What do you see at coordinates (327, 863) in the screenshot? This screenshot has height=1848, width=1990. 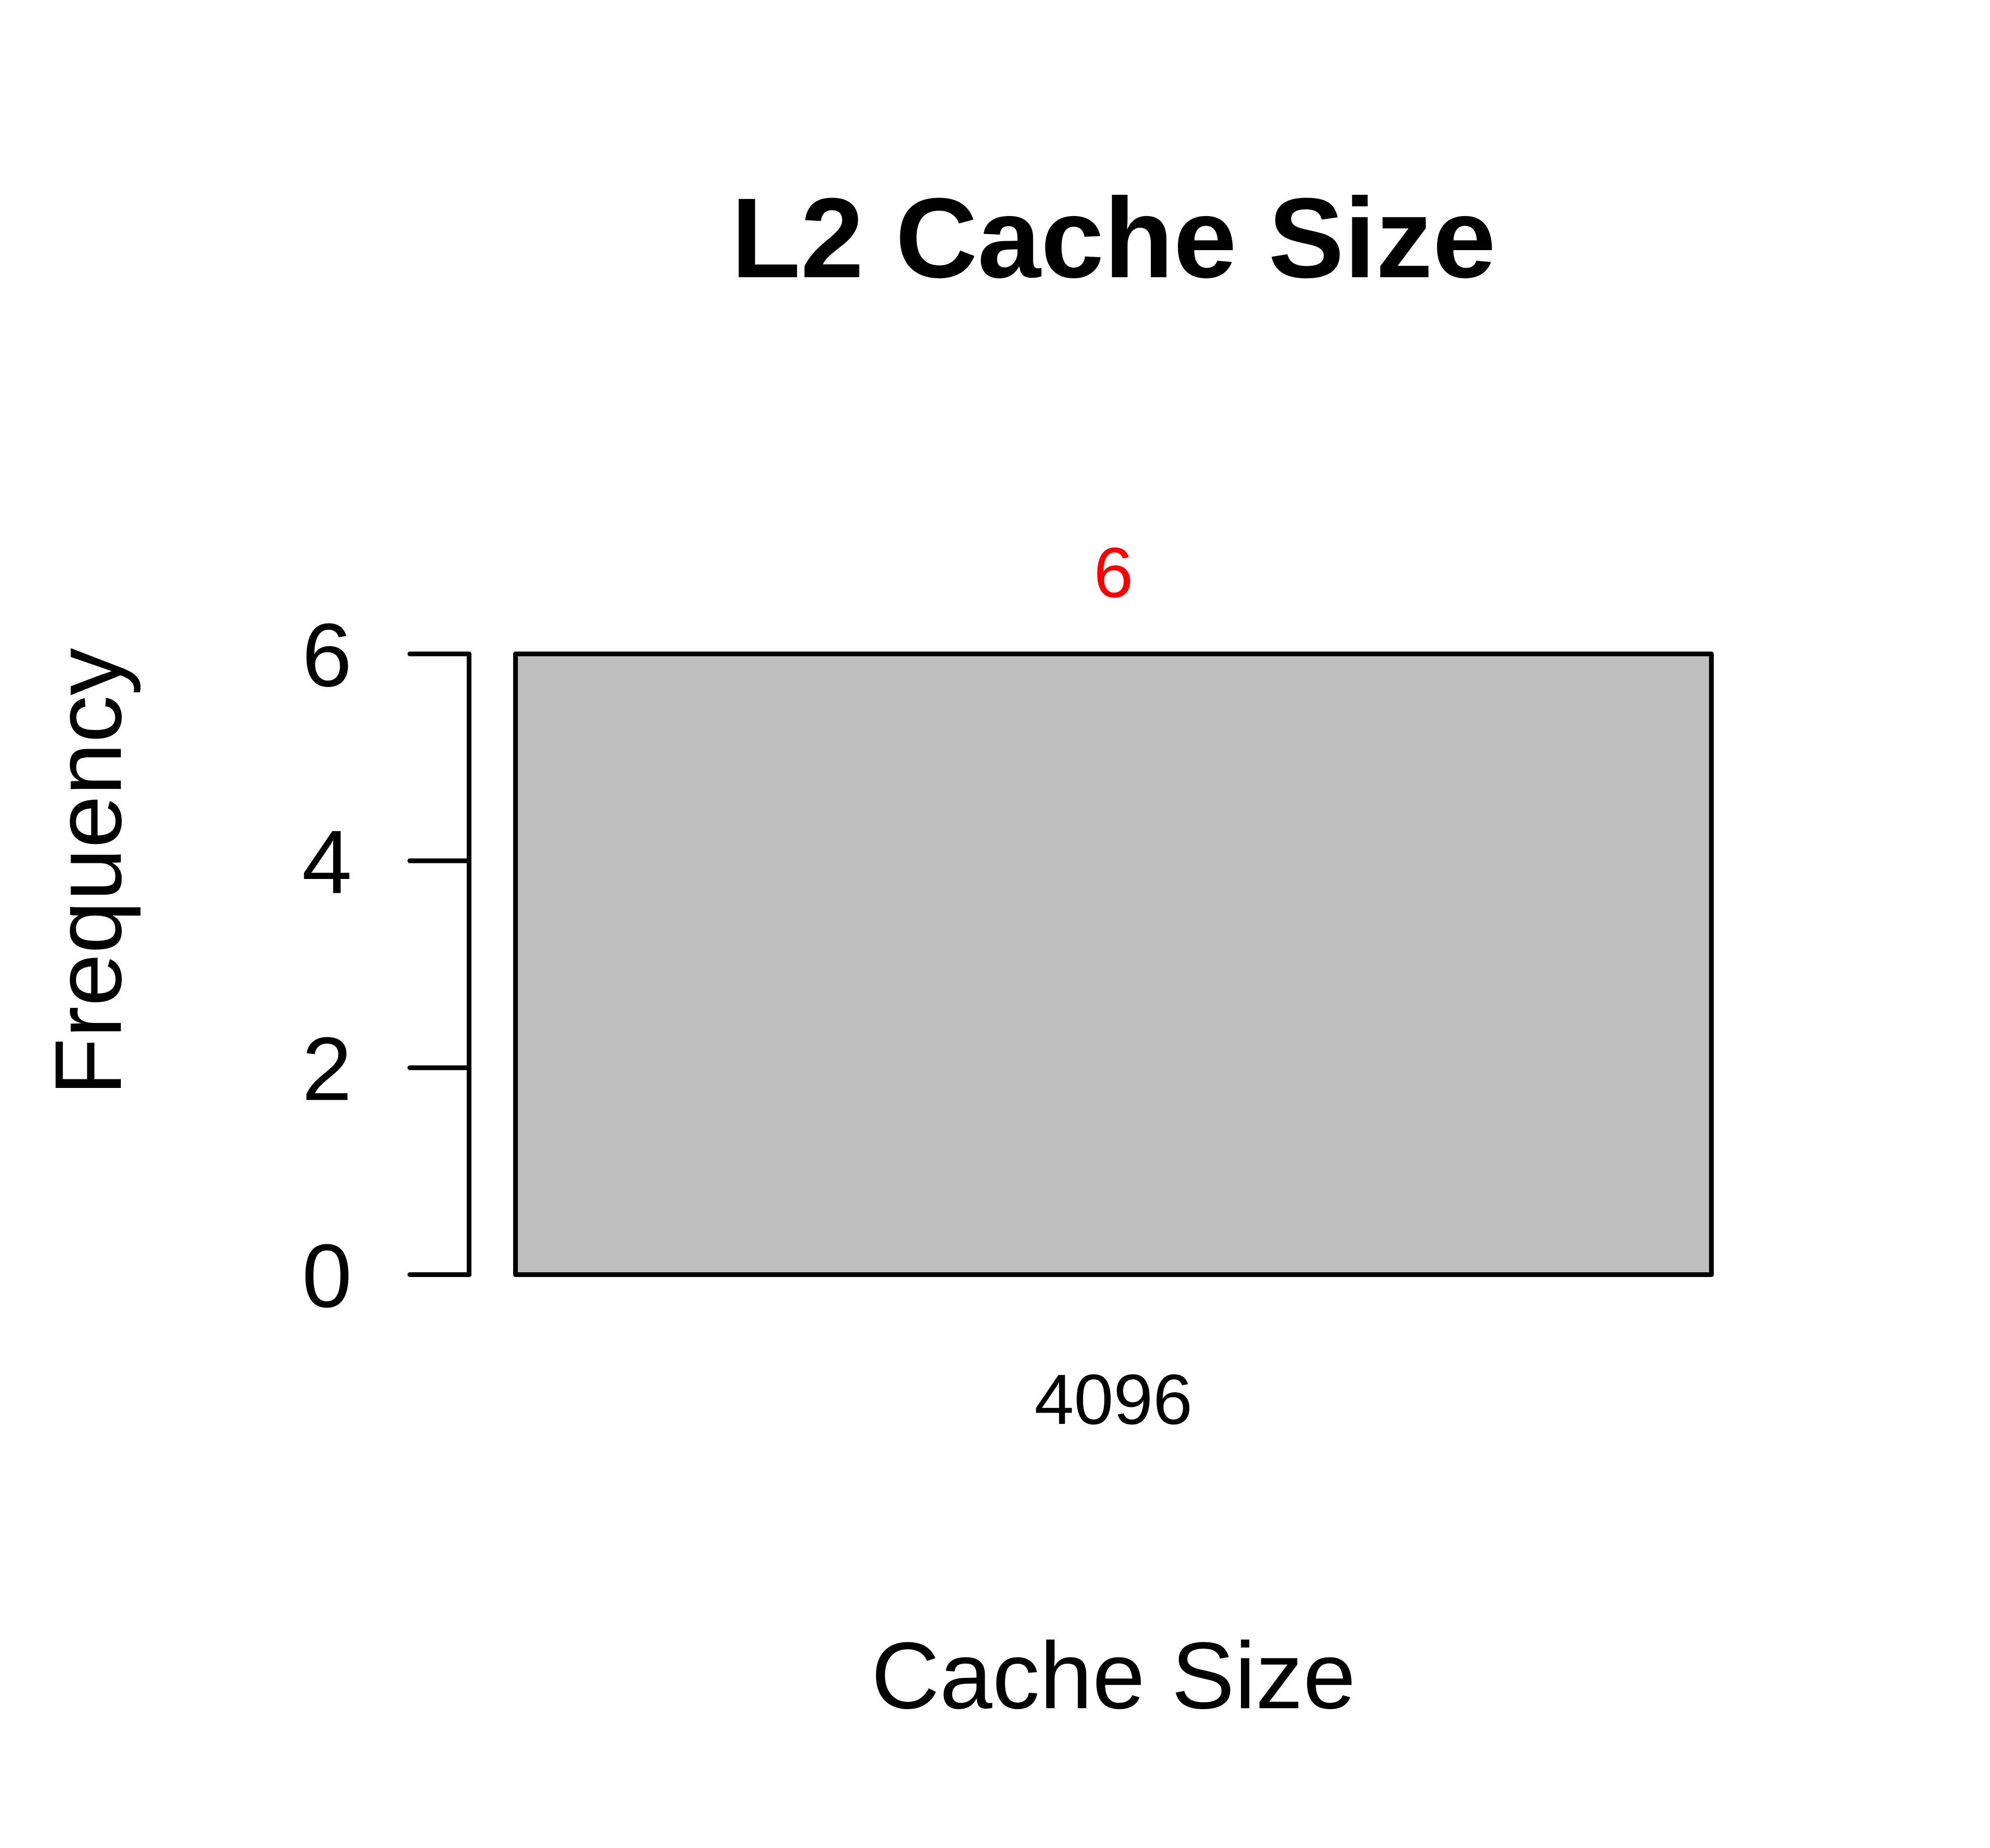 I see `y-tick-label: 4` at bounding box center [327, 863].